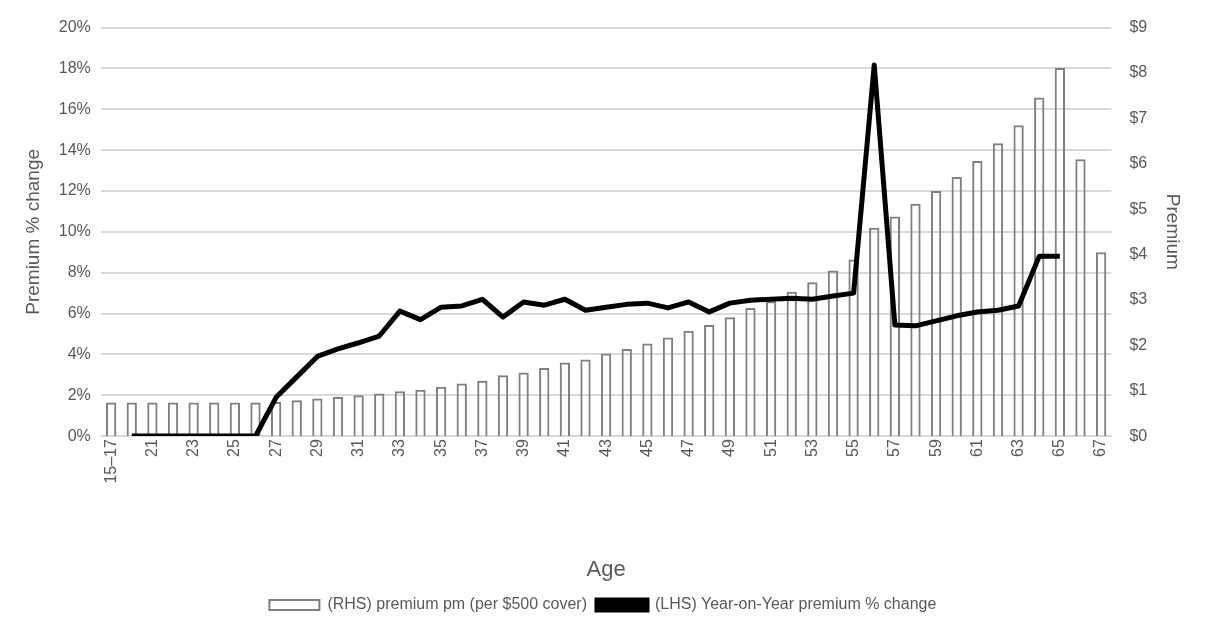 This screenshot has height=632, width=1208. I want to click on y-tick-label: 14%, so click(74, 149).